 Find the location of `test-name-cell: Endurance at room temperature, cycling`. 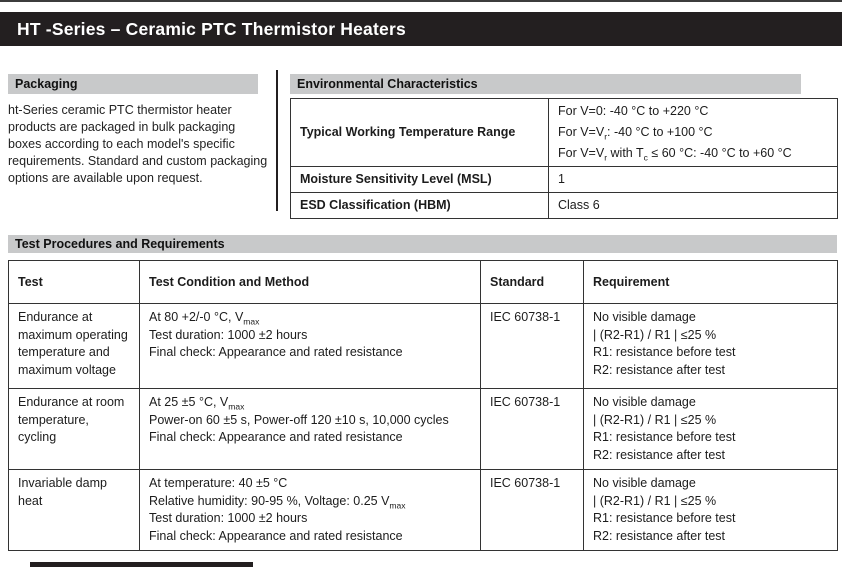

test-name-cell: Endurance at room temperature, cycling is located at coordinates (74, 429).